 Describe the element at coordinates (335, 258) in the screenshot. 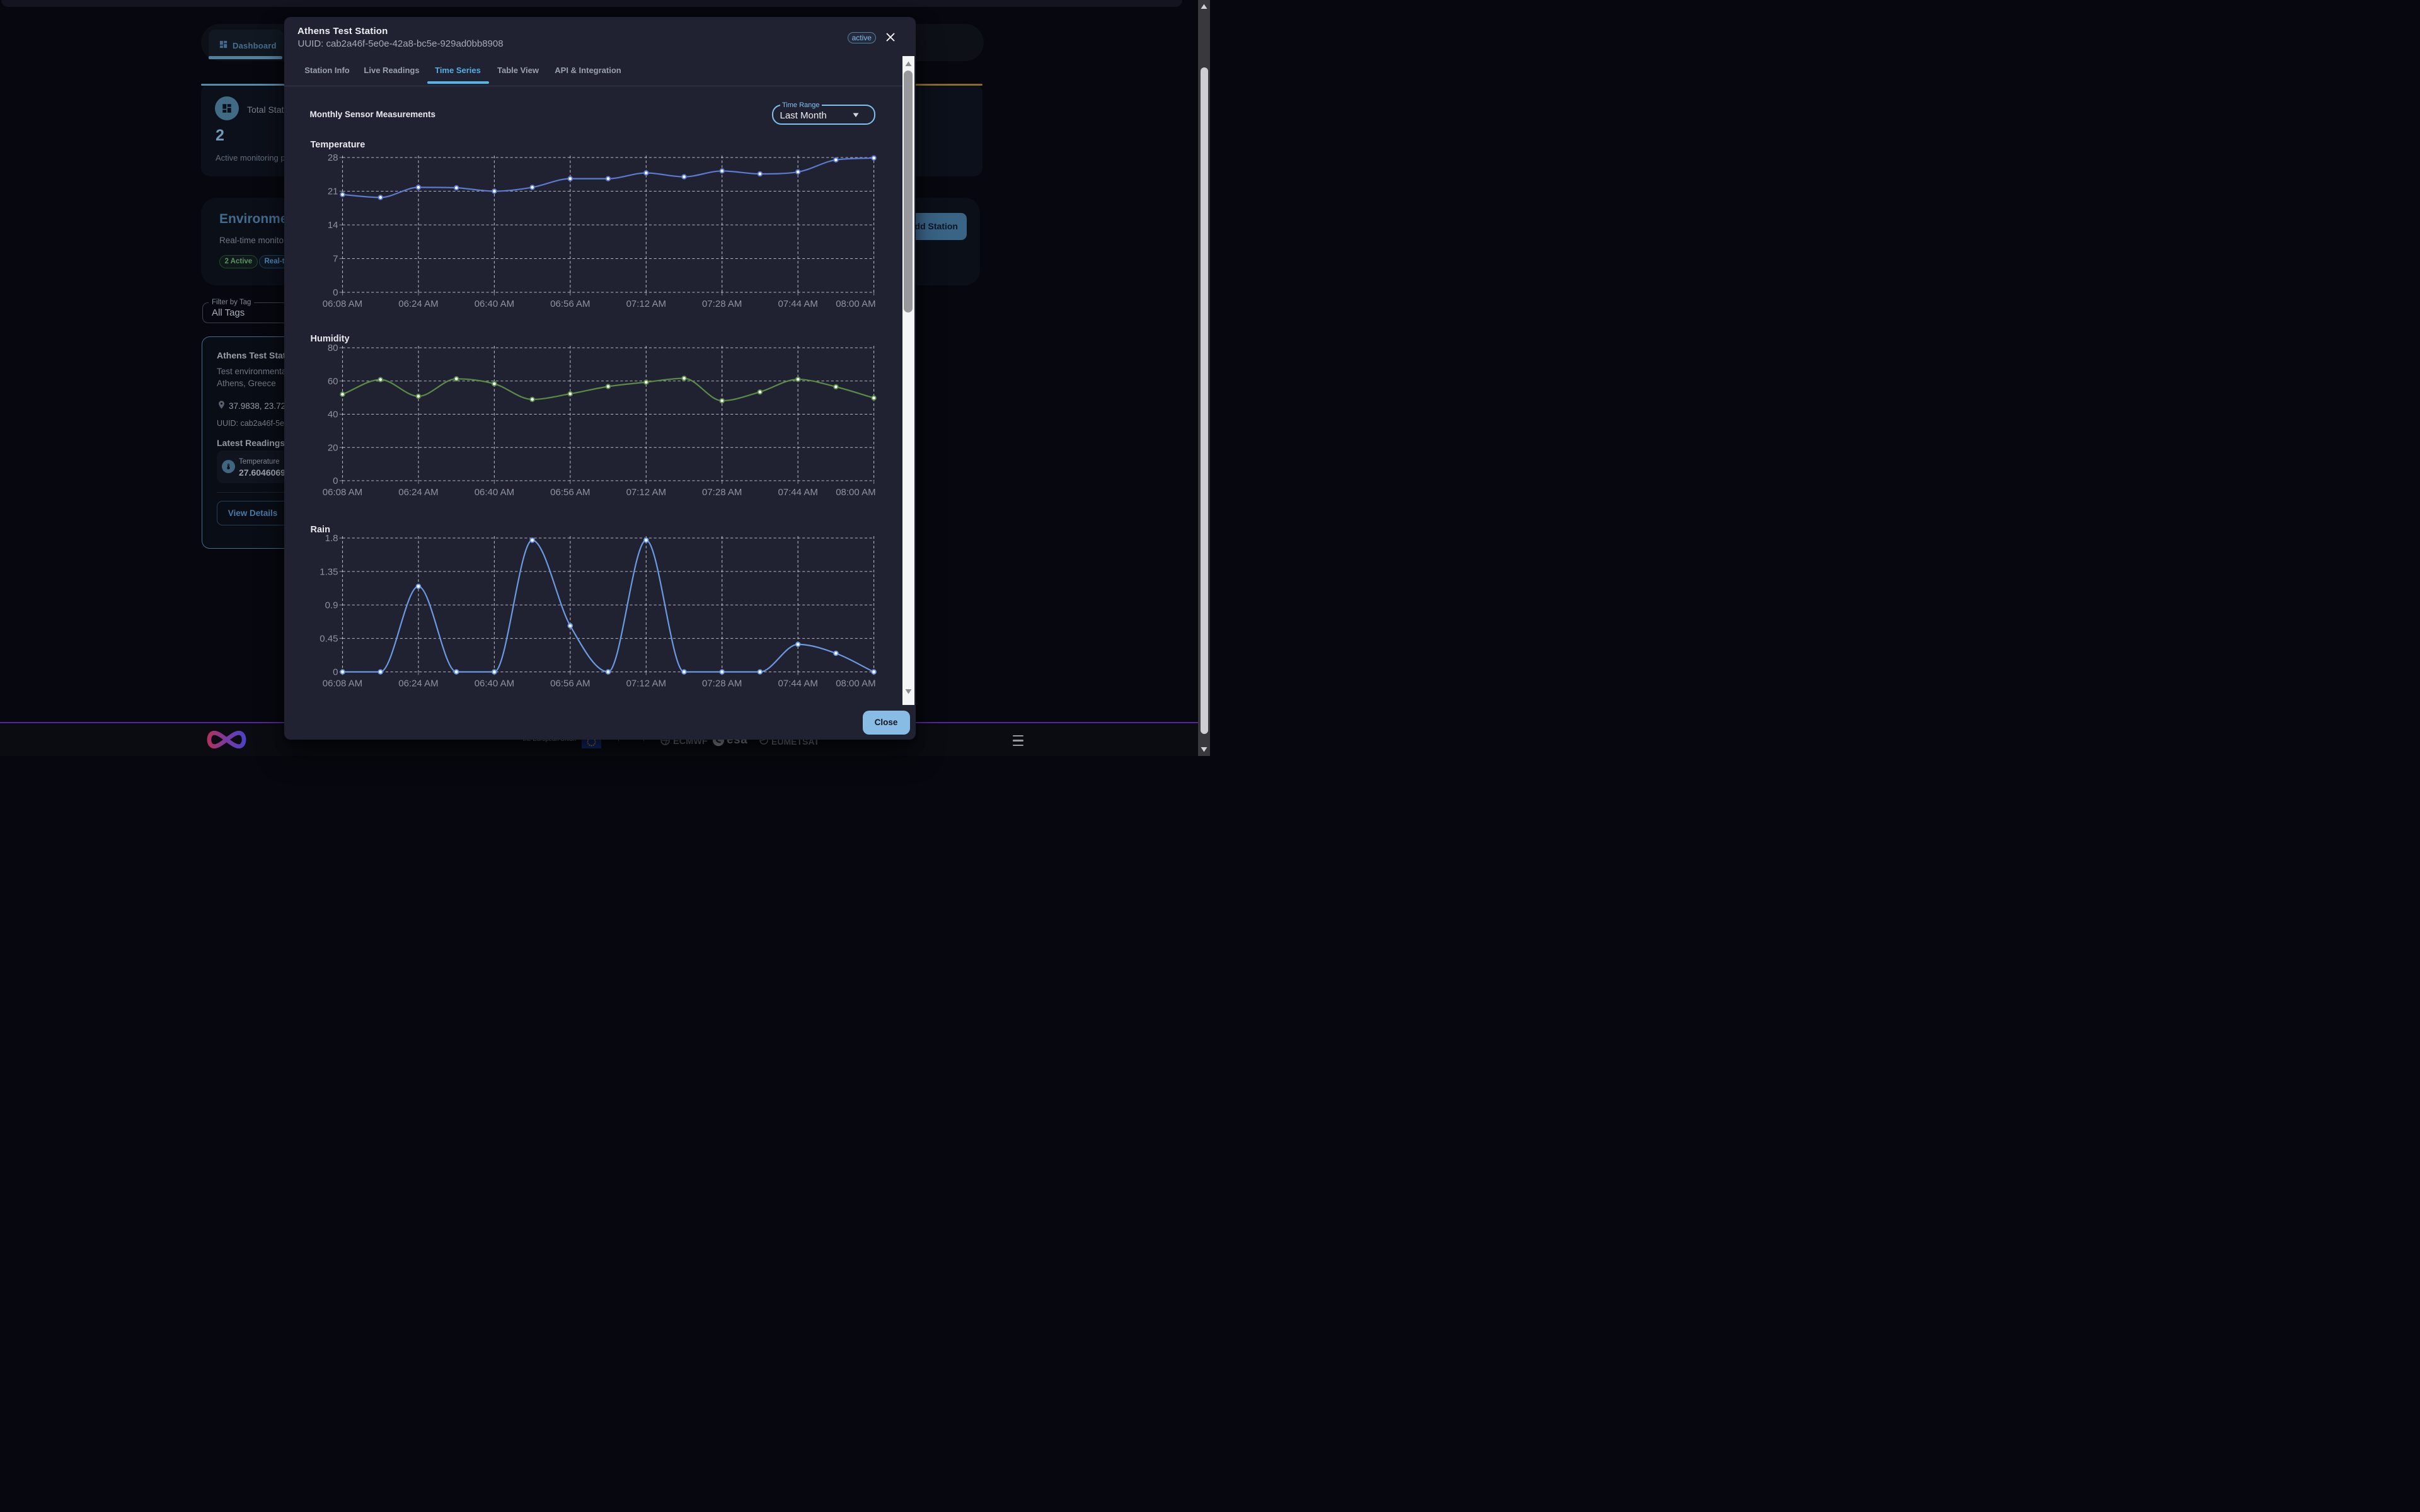

I see `svg-text: 7` at that location.